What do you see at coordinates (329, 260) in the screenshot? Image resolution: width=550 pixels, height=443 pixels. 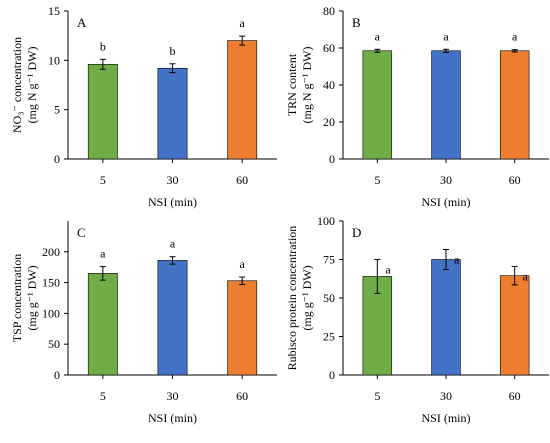 I see `y-tick-label: 75` at bounding box center [329, 260].